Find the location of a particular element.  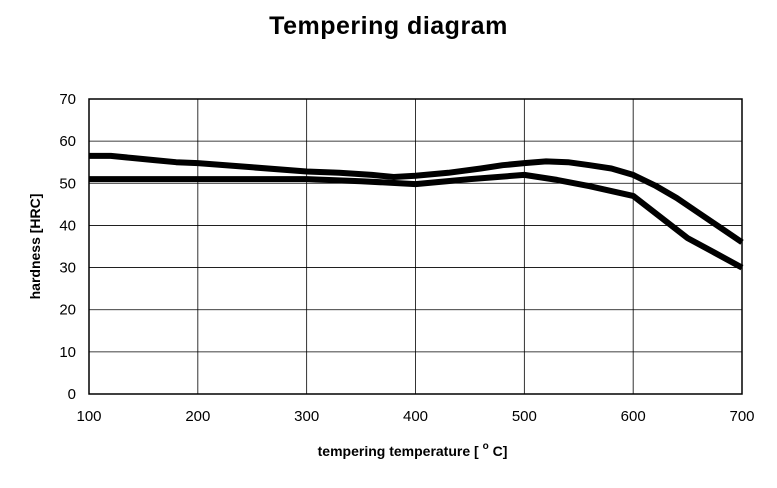

x-tick-label: 600 is located at coordinates (633, 416).